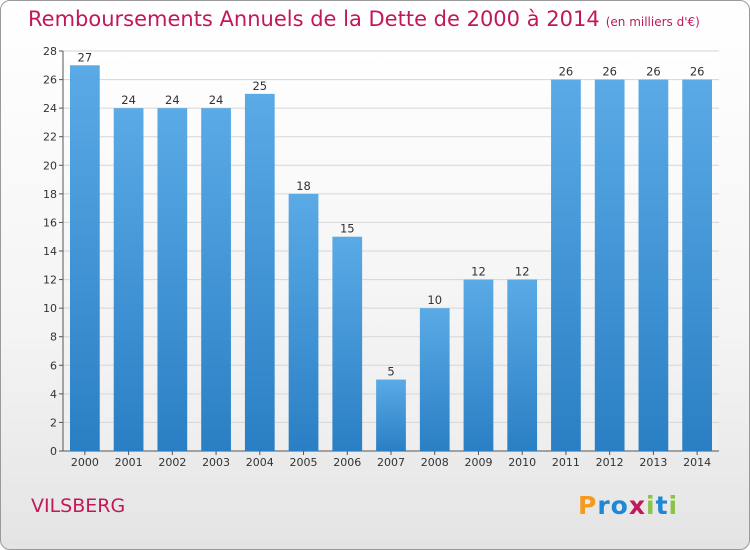 Image resolution: width=750 pixels, height=550 pixels. I want to click on y-tick-label: 26, so click(50, 80).